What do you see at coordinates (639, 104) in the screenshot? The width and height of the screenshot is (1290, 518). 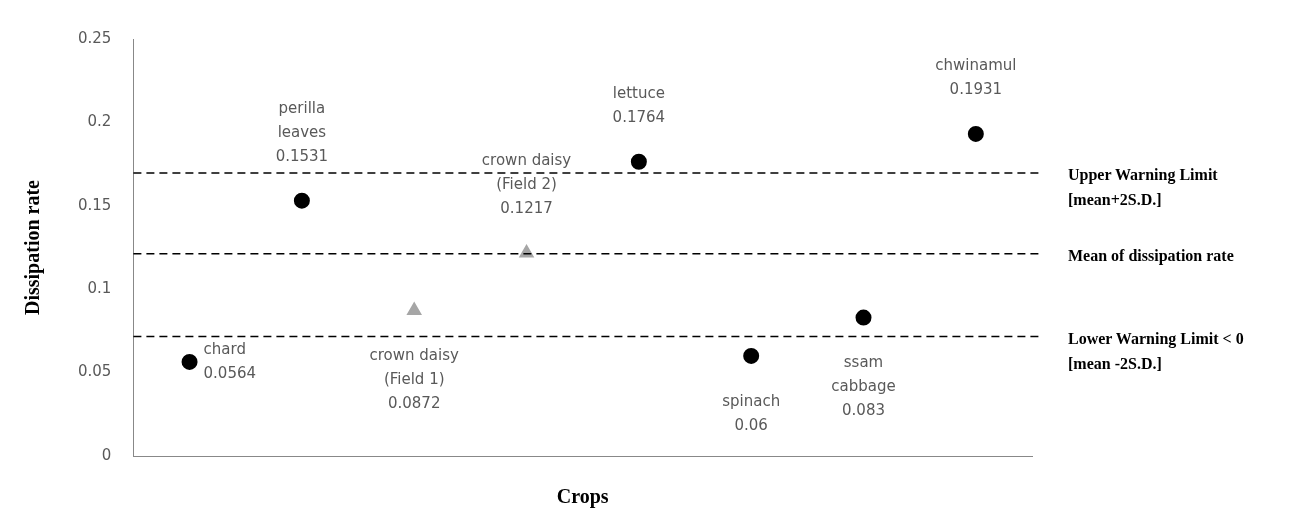 I see `data-label: lettuce 0.1764` at bounding box center [639, 104].